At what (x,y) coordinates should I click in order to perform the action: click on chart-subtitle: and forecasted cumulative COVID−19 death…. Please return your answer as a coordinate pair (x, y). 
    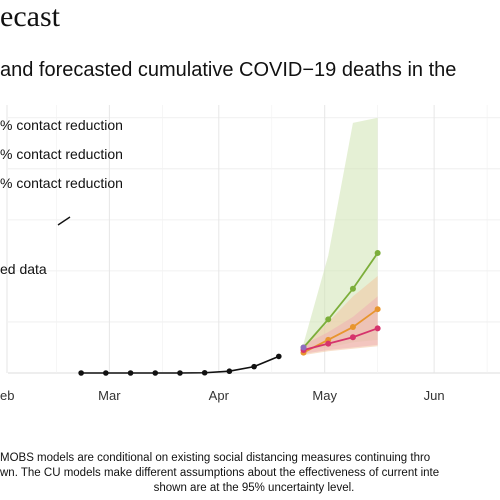
    Looking at the image, I should click on (228, 70).